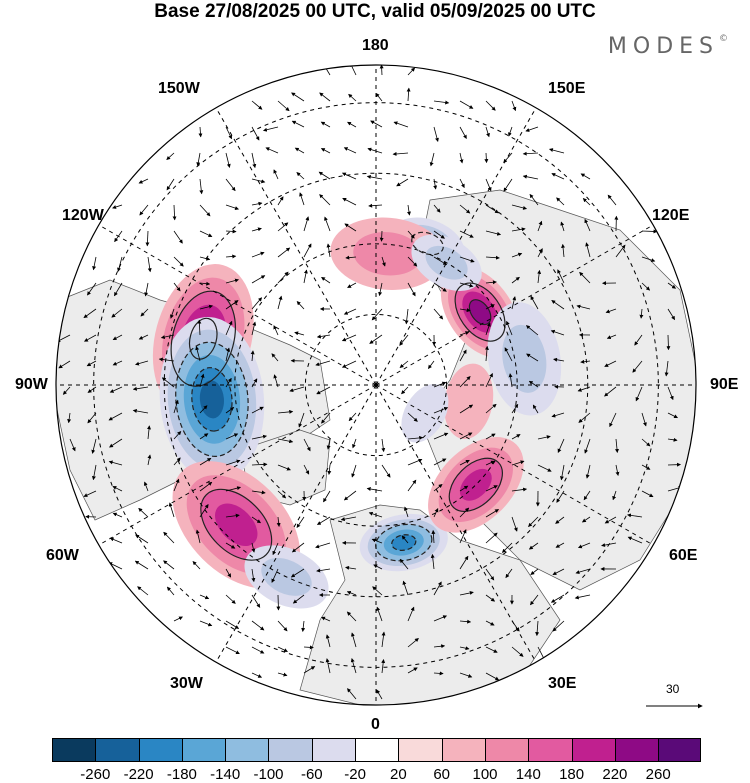  I want to click on colorbar-tick-label: -60, so click(311, 774).